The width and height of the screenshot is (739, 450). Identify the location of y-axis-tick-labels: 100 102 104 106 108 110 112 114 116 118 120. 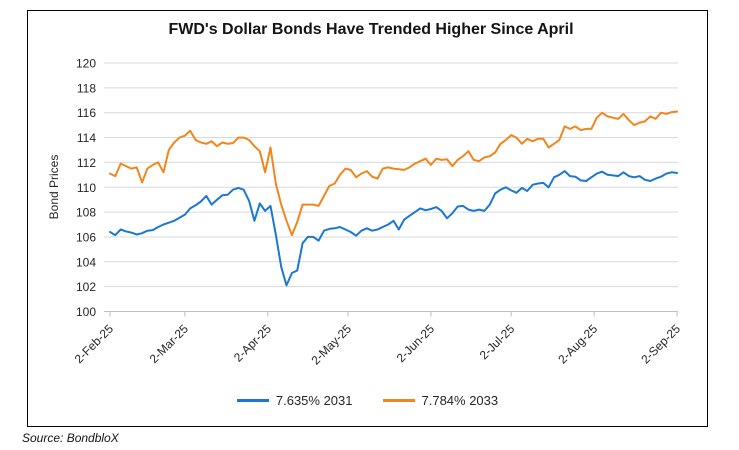
(86, 188).